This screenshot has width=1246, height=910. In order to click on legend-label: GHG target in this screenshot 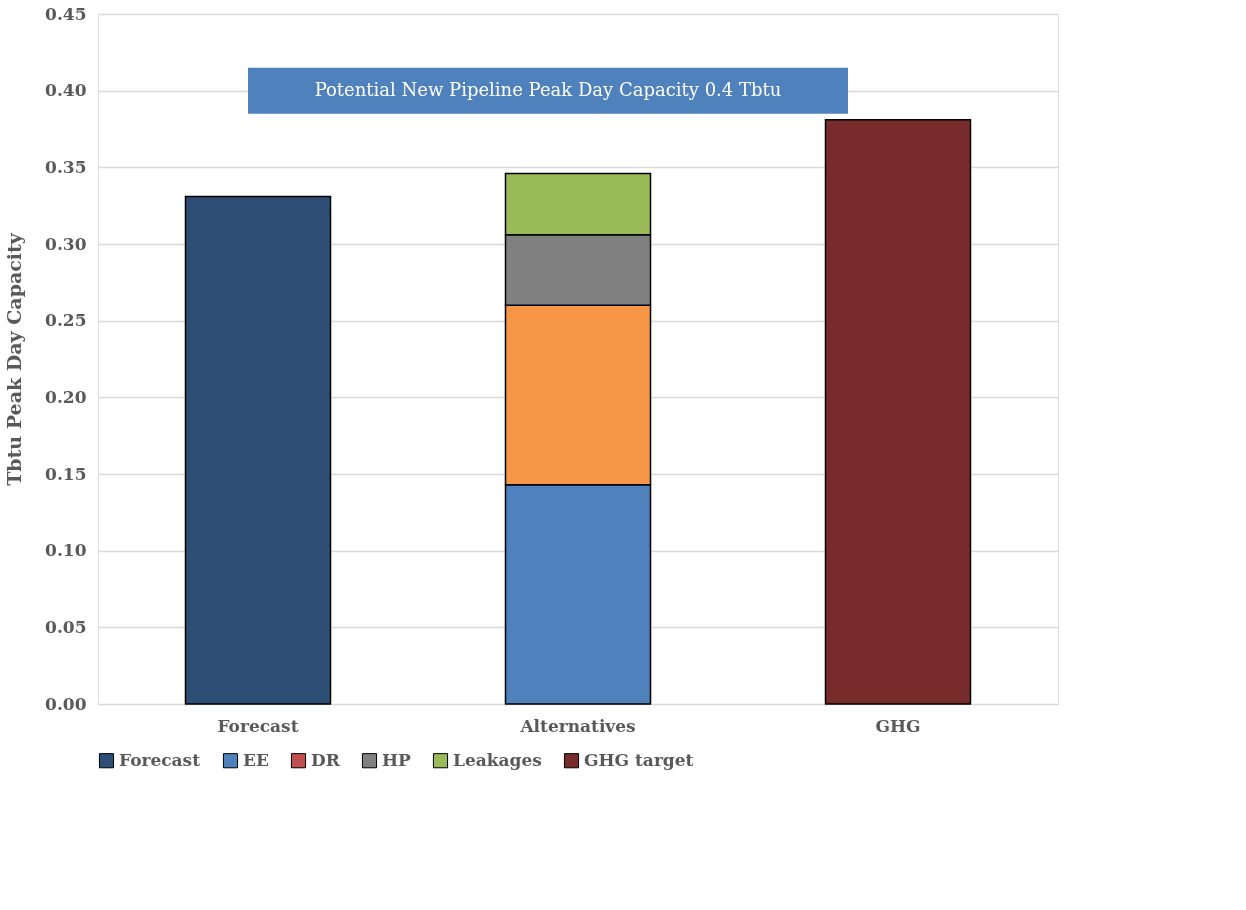, I will do `click(639, 759)`.